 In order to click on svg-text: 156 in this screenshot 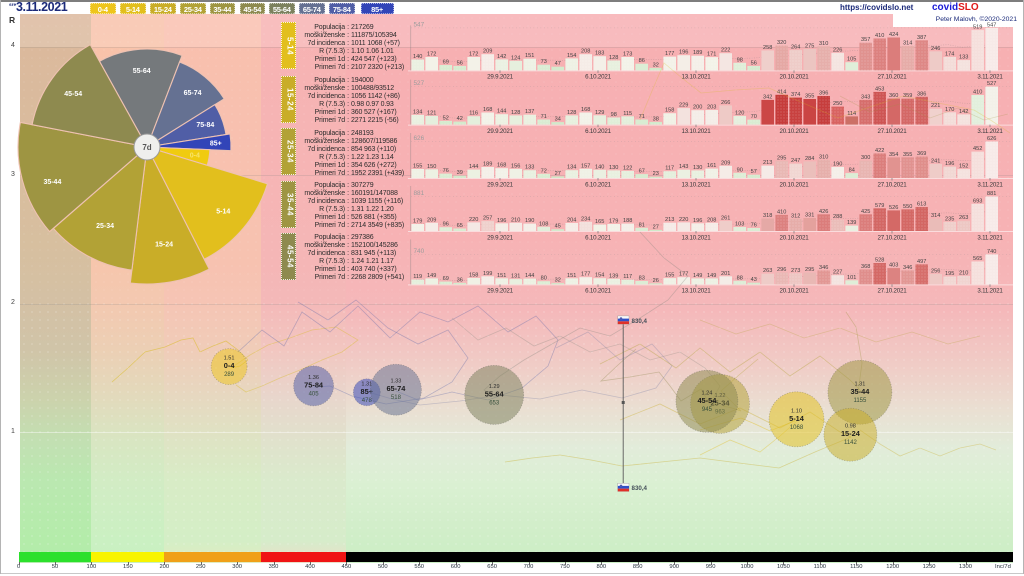, I will do `click(515, 166)`.